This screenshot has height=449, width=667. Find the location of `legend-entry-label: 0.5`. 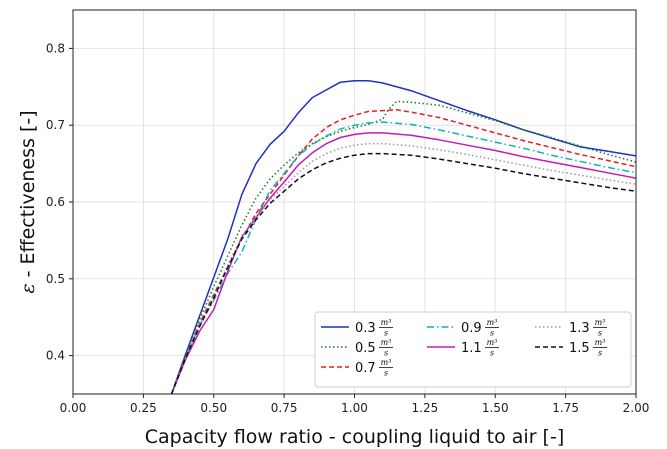

legend-entry-label: 0.5 is located at coordinates (365, 348).